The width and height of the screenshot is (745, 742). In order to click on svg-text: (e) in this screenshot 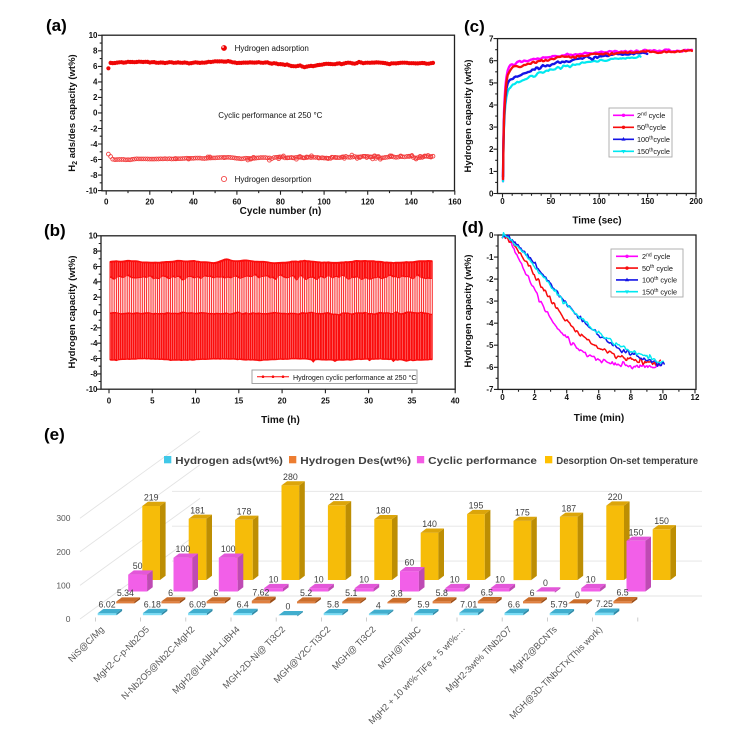, I will do `click(54, 434)`.